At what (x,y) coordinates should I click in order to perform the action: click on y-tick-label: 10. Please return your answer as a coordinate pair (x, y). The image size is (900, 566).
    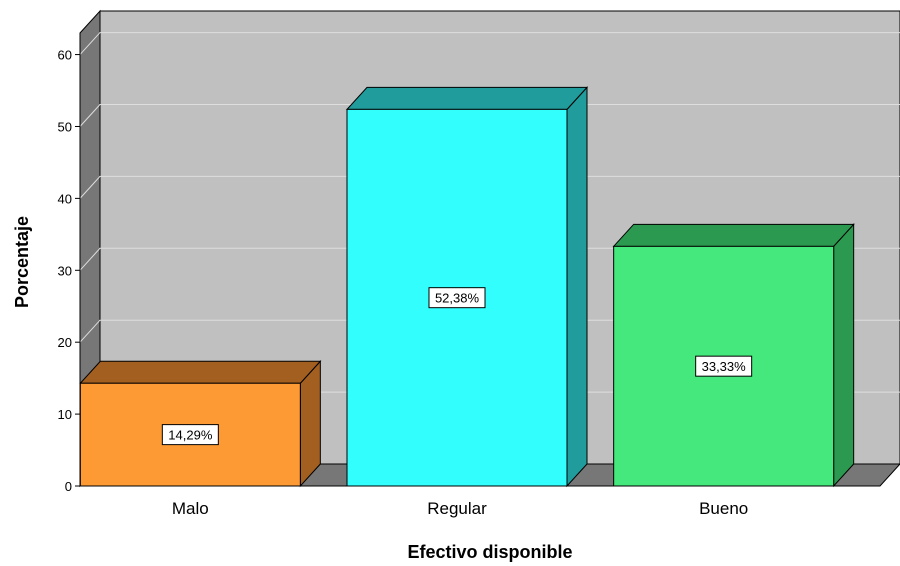
    Looking at the image, I should click on (65, 414).